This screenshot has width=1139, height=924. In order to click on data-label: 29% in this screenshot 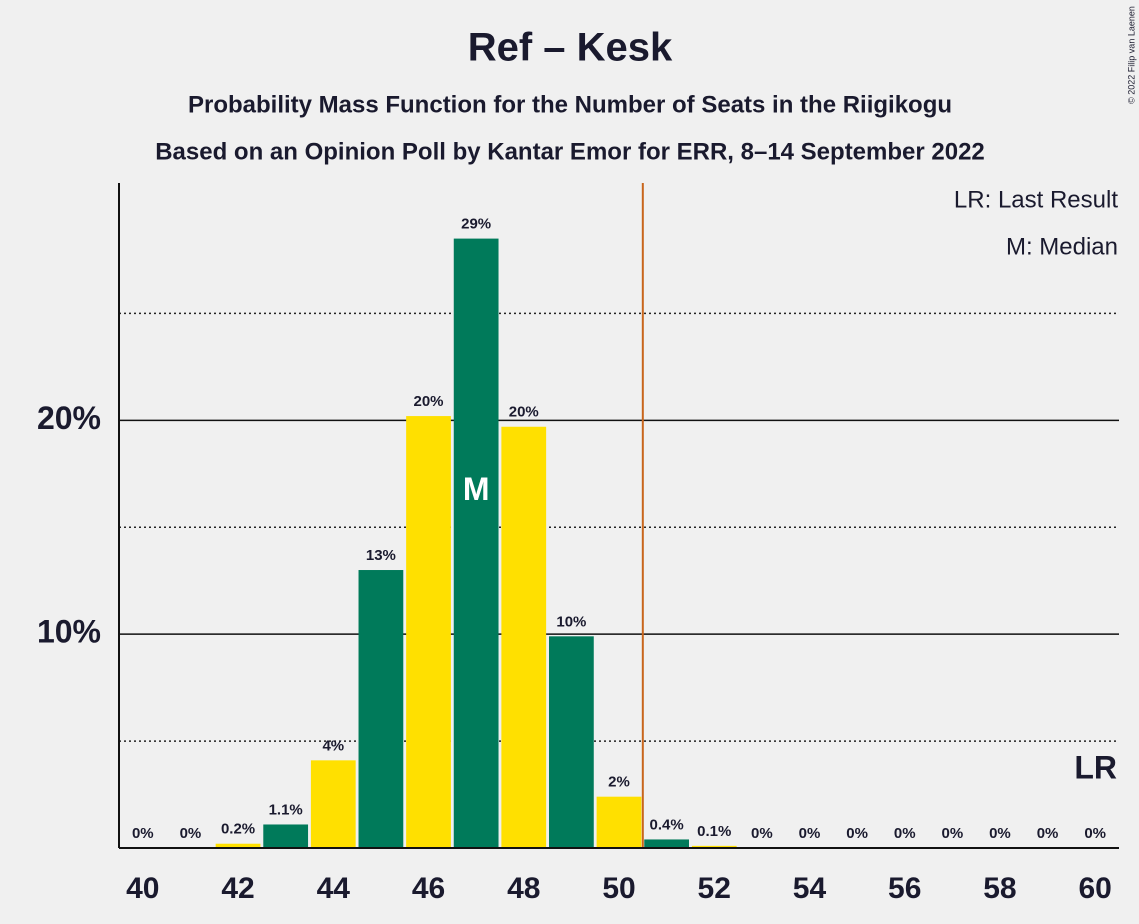, I will do `click(476, 224)`.